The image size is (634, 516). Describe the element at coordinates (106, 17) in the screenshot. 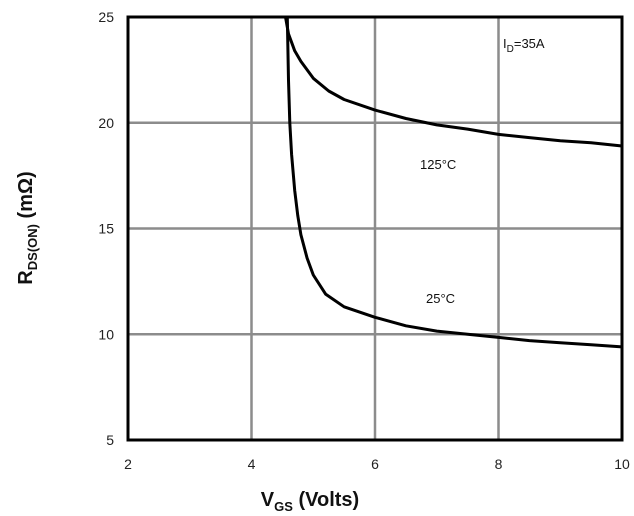

I see `y-tick-label: 25` at that location.